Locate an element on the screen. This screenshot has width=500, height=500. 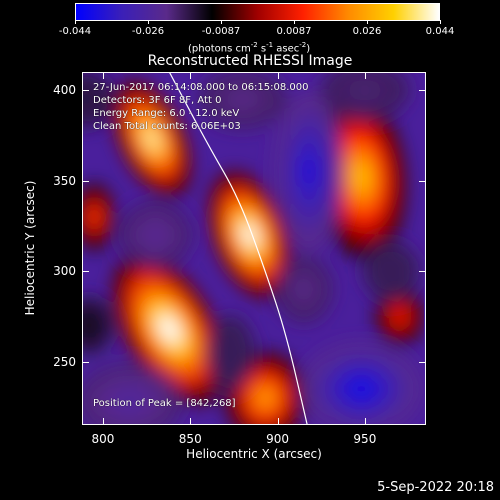
colorbar is located at coordinates (257, 12).